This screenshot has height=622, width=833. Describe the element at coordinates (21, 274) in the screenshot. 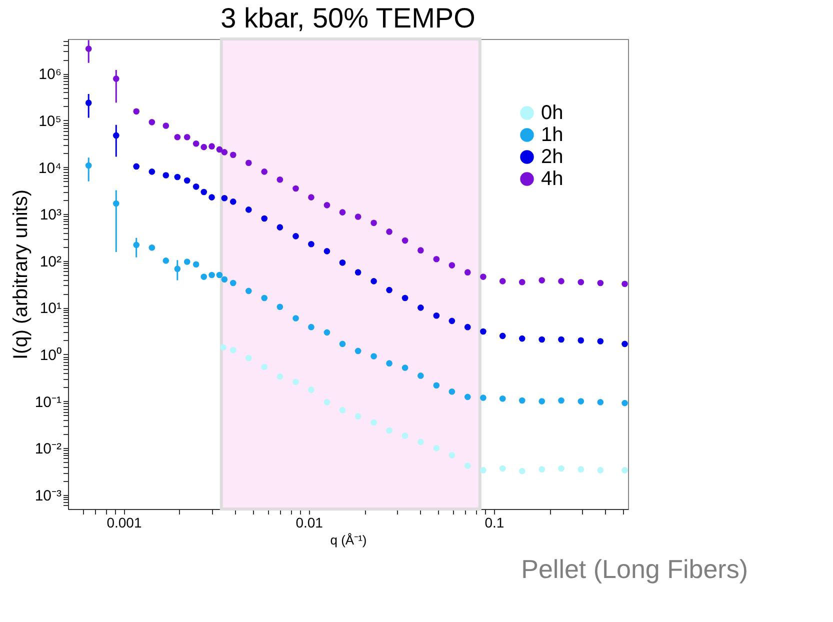

I see `y-axis-title: I(q) (arbitrary units)` at that location.